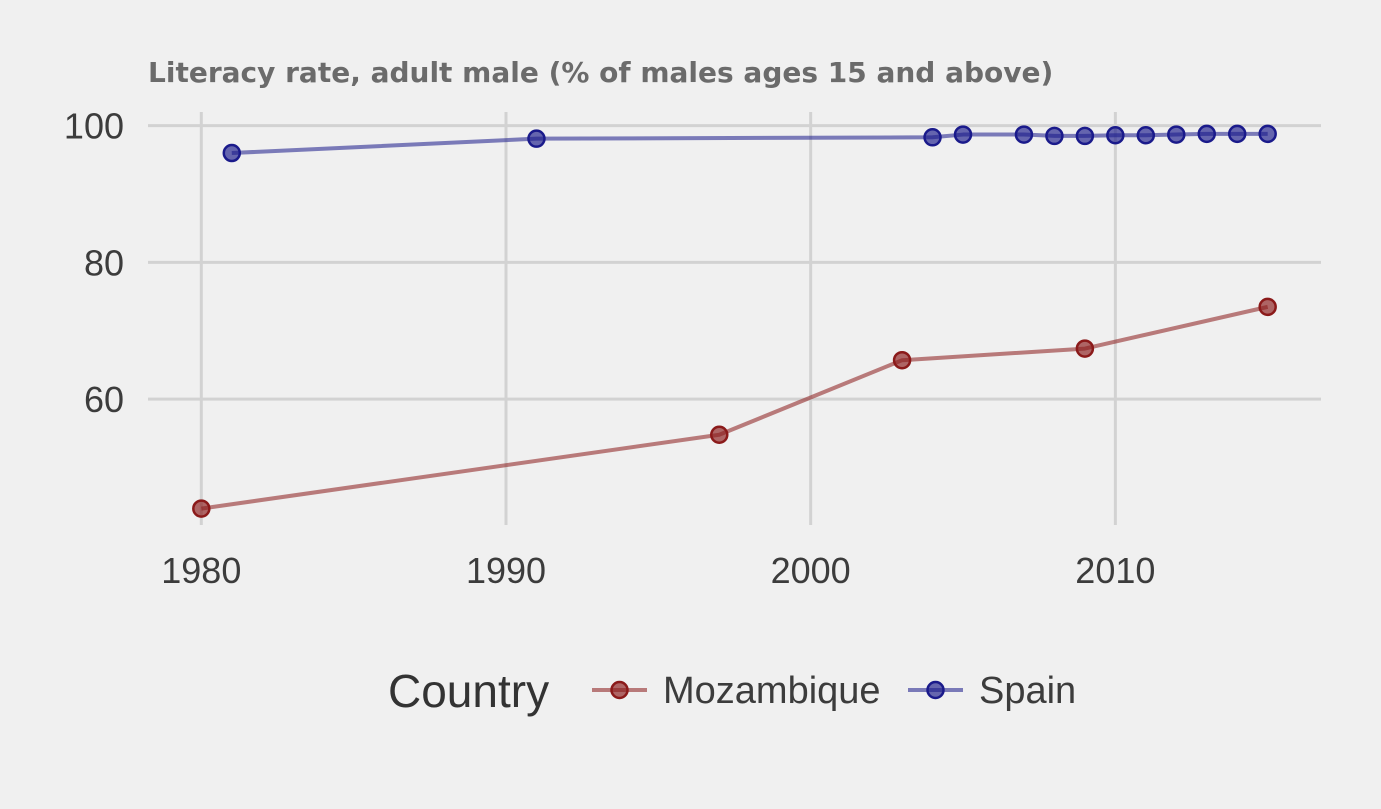 This screenshot has width=1381, height=809. What do you see at coordinates (94, 126) in the screenshot?
I see `y-tick-label: 100` at bounding box center [94, 126].